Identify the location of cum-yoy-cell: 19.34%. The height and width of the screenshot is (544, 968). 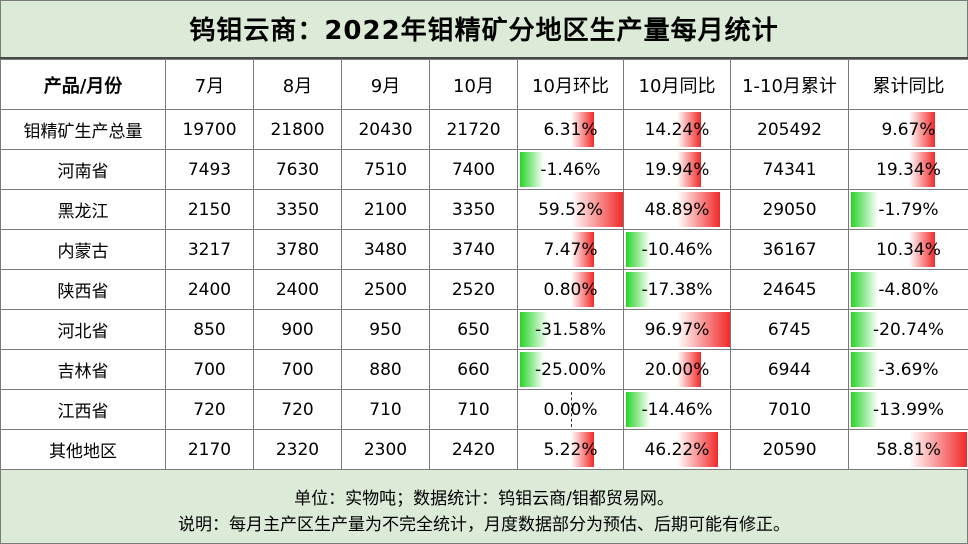
(908, 169).